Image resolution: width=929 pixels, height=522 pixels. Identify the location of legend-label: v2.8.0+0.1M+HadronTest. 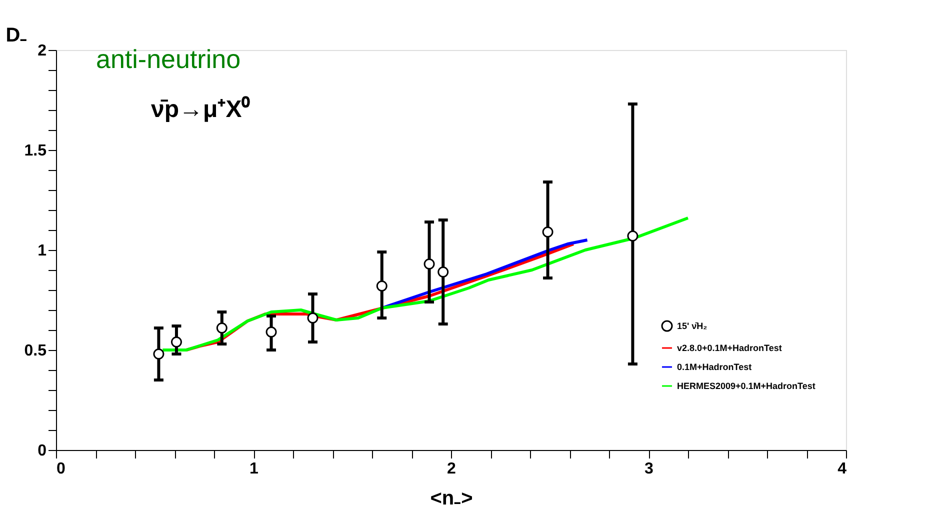
(729, 348).